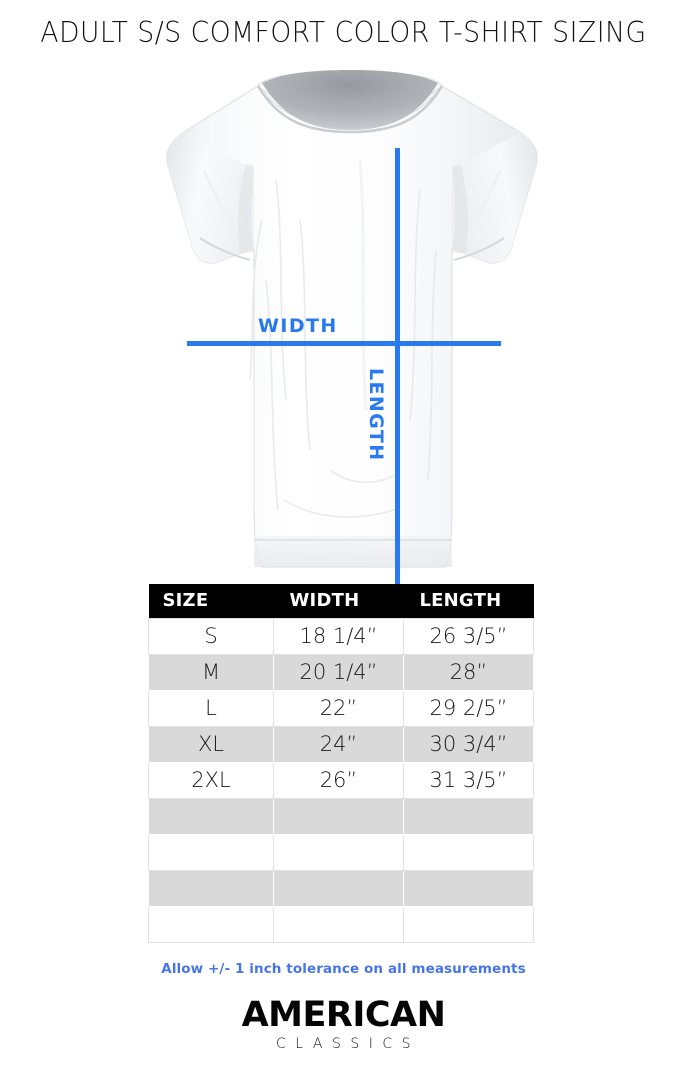 This screenshot has width=687, height=1080. What do you see at coordinates (468, 601) in the screenshot?
I see `column-header-length: LENGTH` at bounding box center [468, 601].